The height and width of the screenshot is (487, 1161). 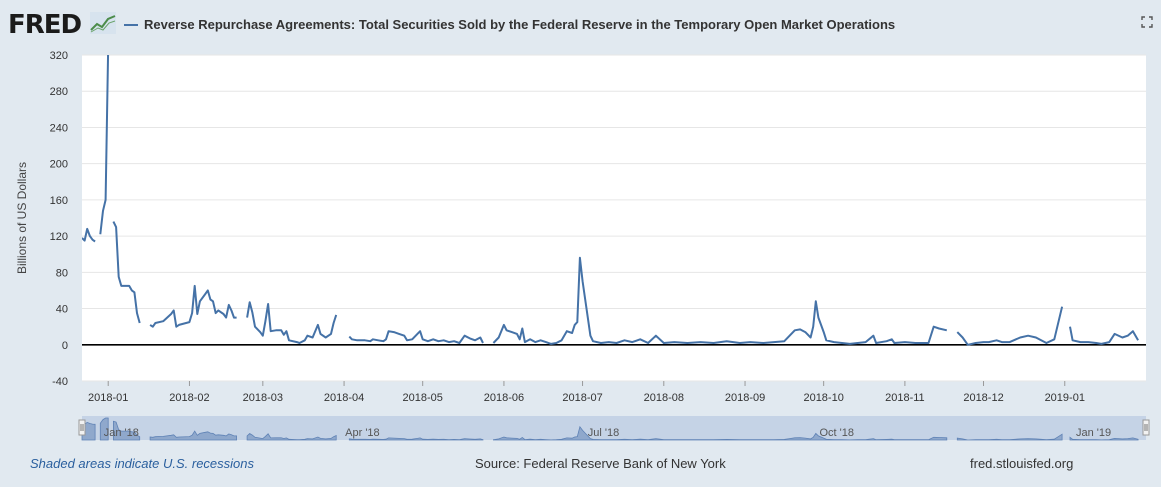 I want to click on x-tick-label: 2018-08, so click(x=664, y=398).